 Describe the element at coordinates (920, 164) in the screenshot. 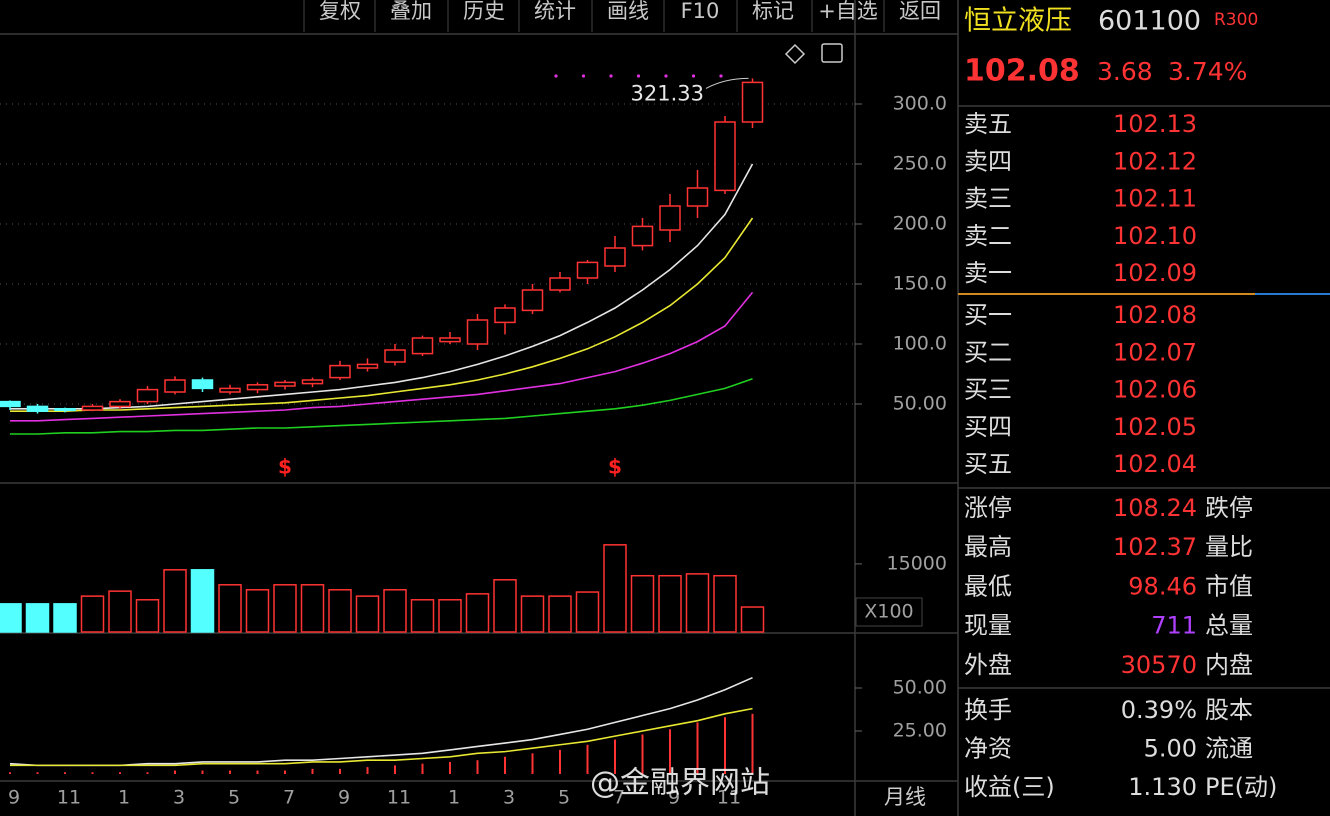

I see `y-tick-label: 250.0` at that location.